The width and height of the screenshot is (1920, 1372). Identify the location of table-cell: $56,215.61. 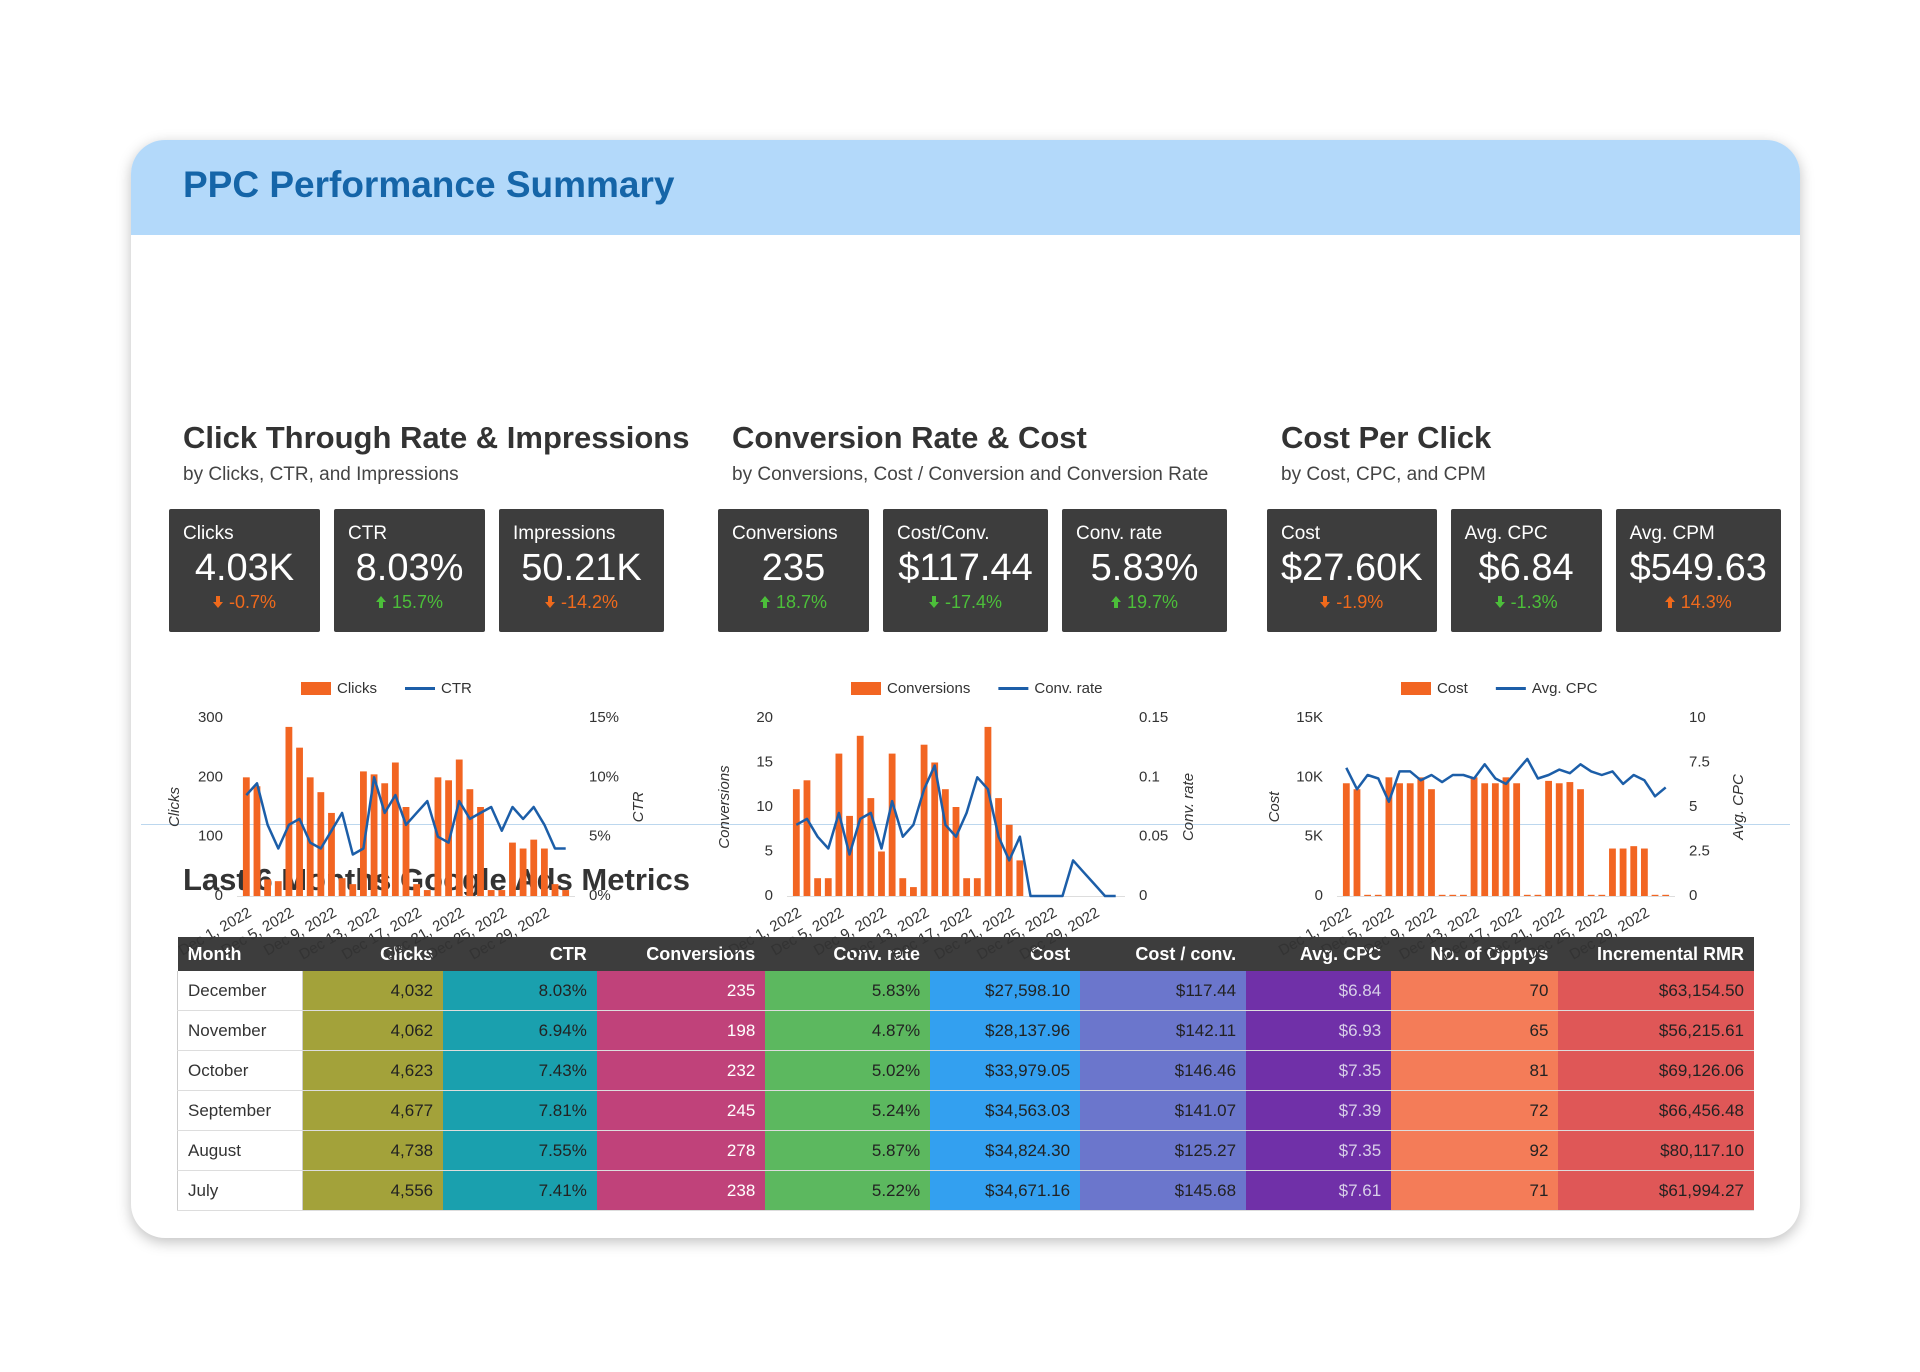
(1656, 1030).